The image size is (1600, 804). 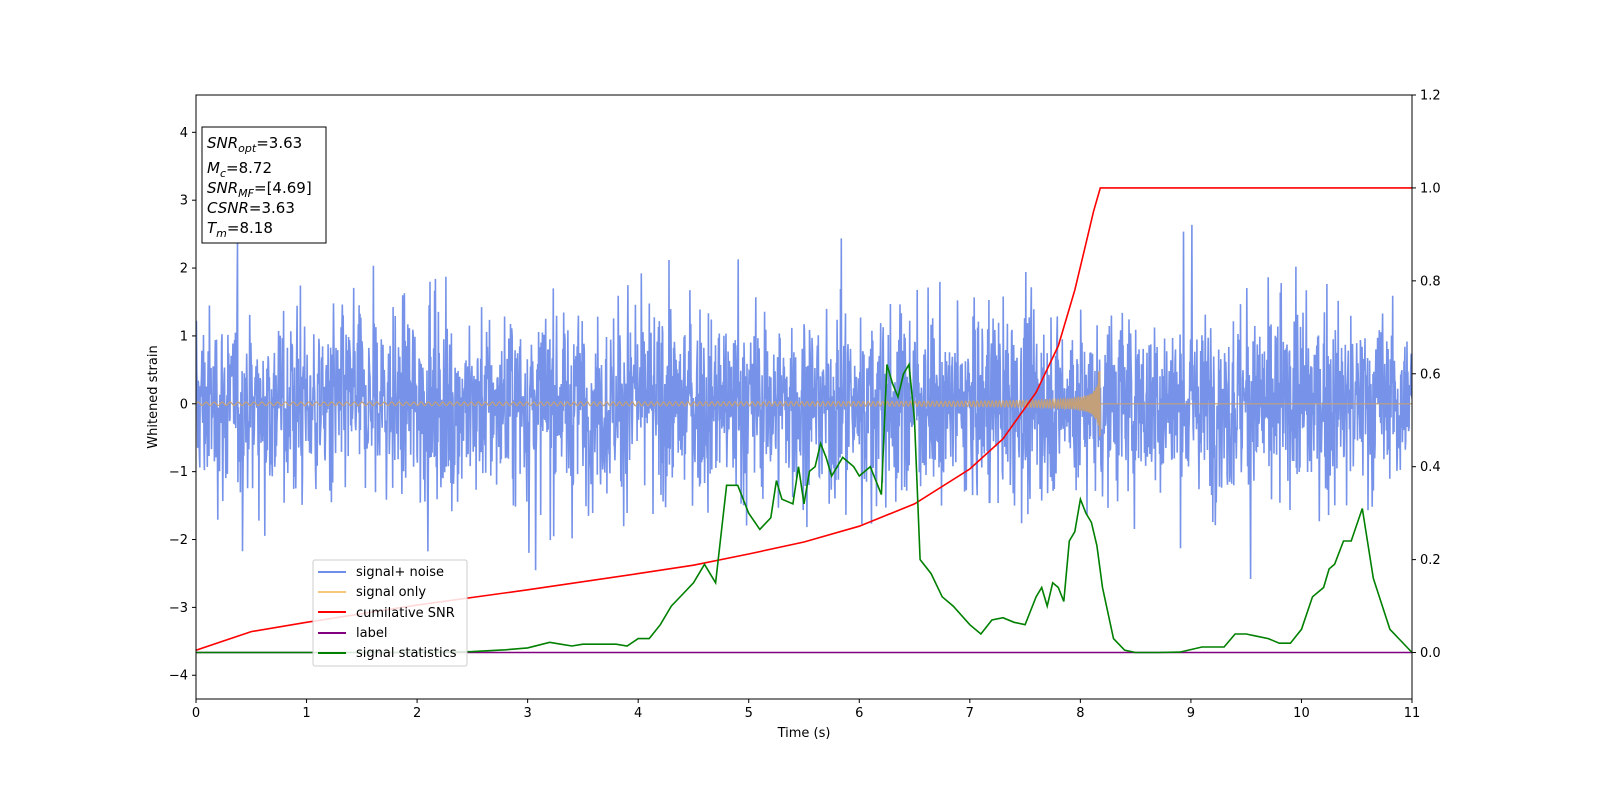 I want to click on x-axis-label: Time (s), so click(x=804, y=733).